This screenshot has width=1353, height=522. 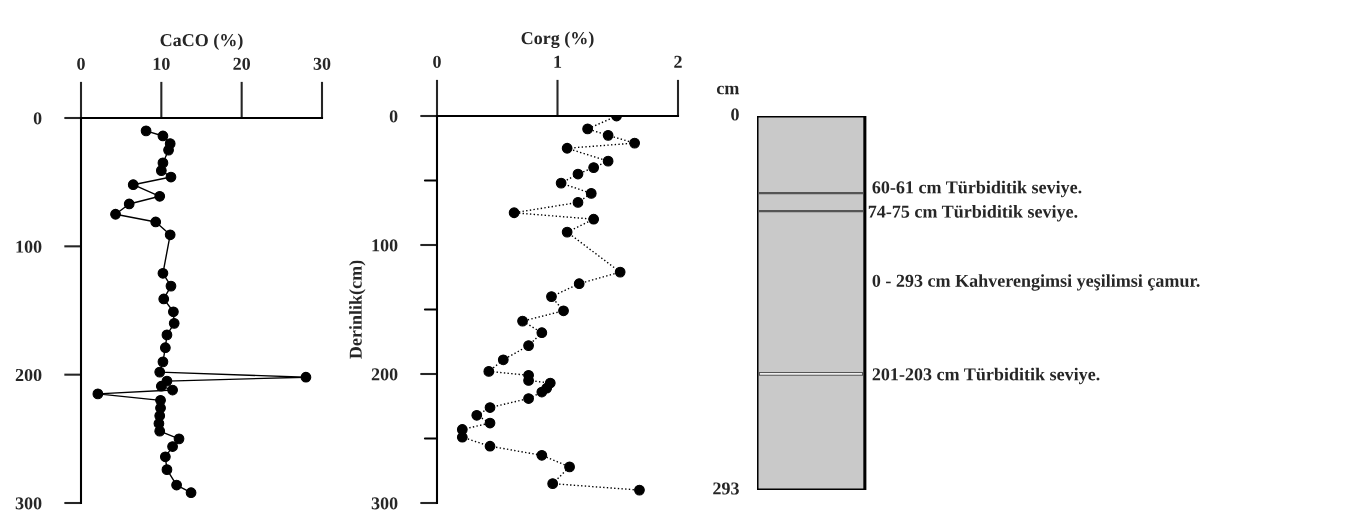 What do you see at coordinates (558, 61) in the screenshot?
I see `x-tick-label: 1` at bounding box center [558, 61].